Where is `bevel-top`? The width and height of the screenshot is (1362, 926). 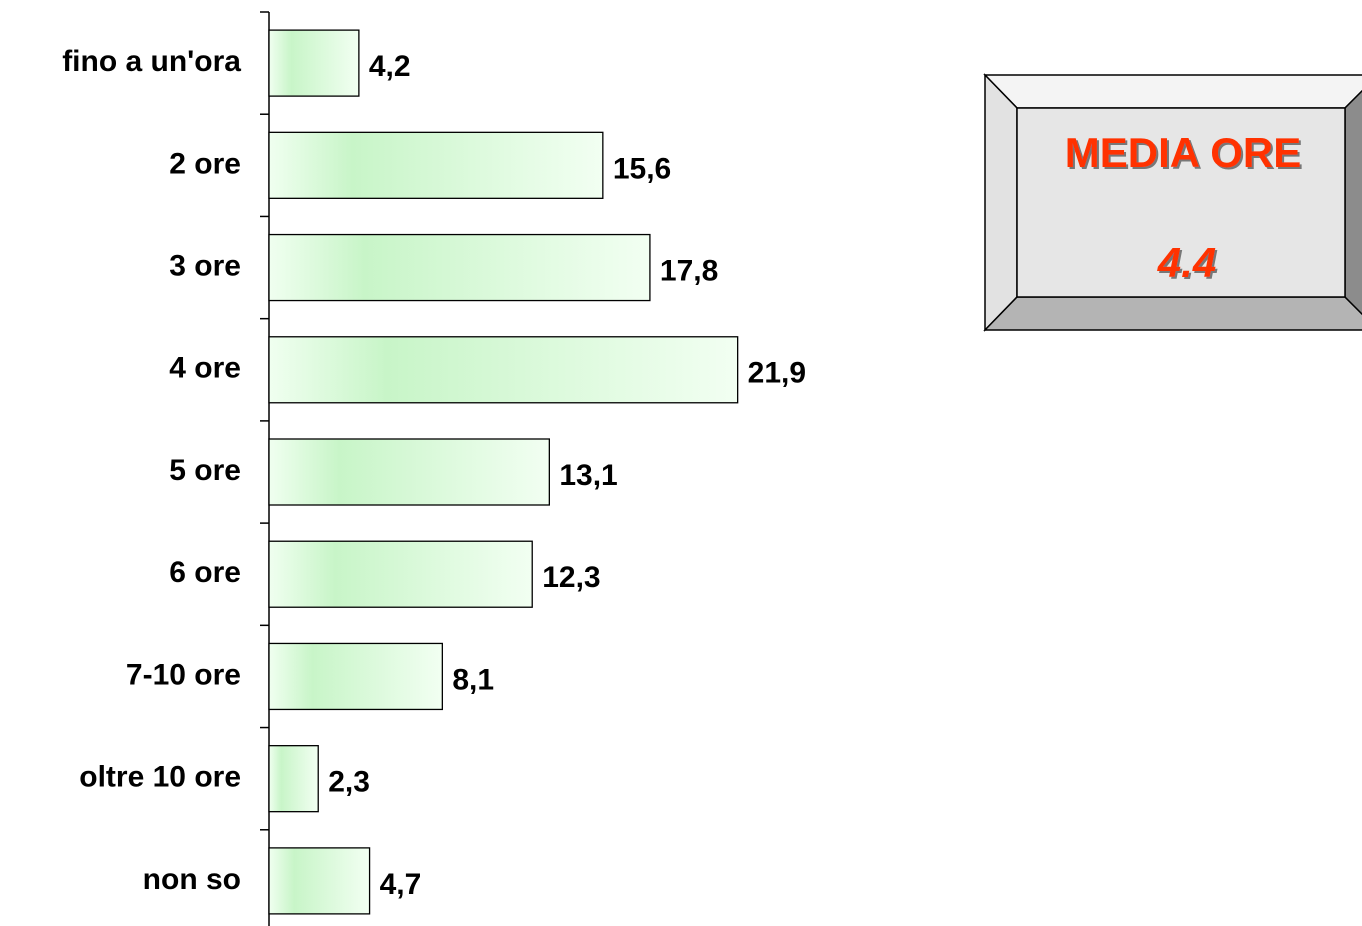
bevel-top is located at coordinates (1172, 91).